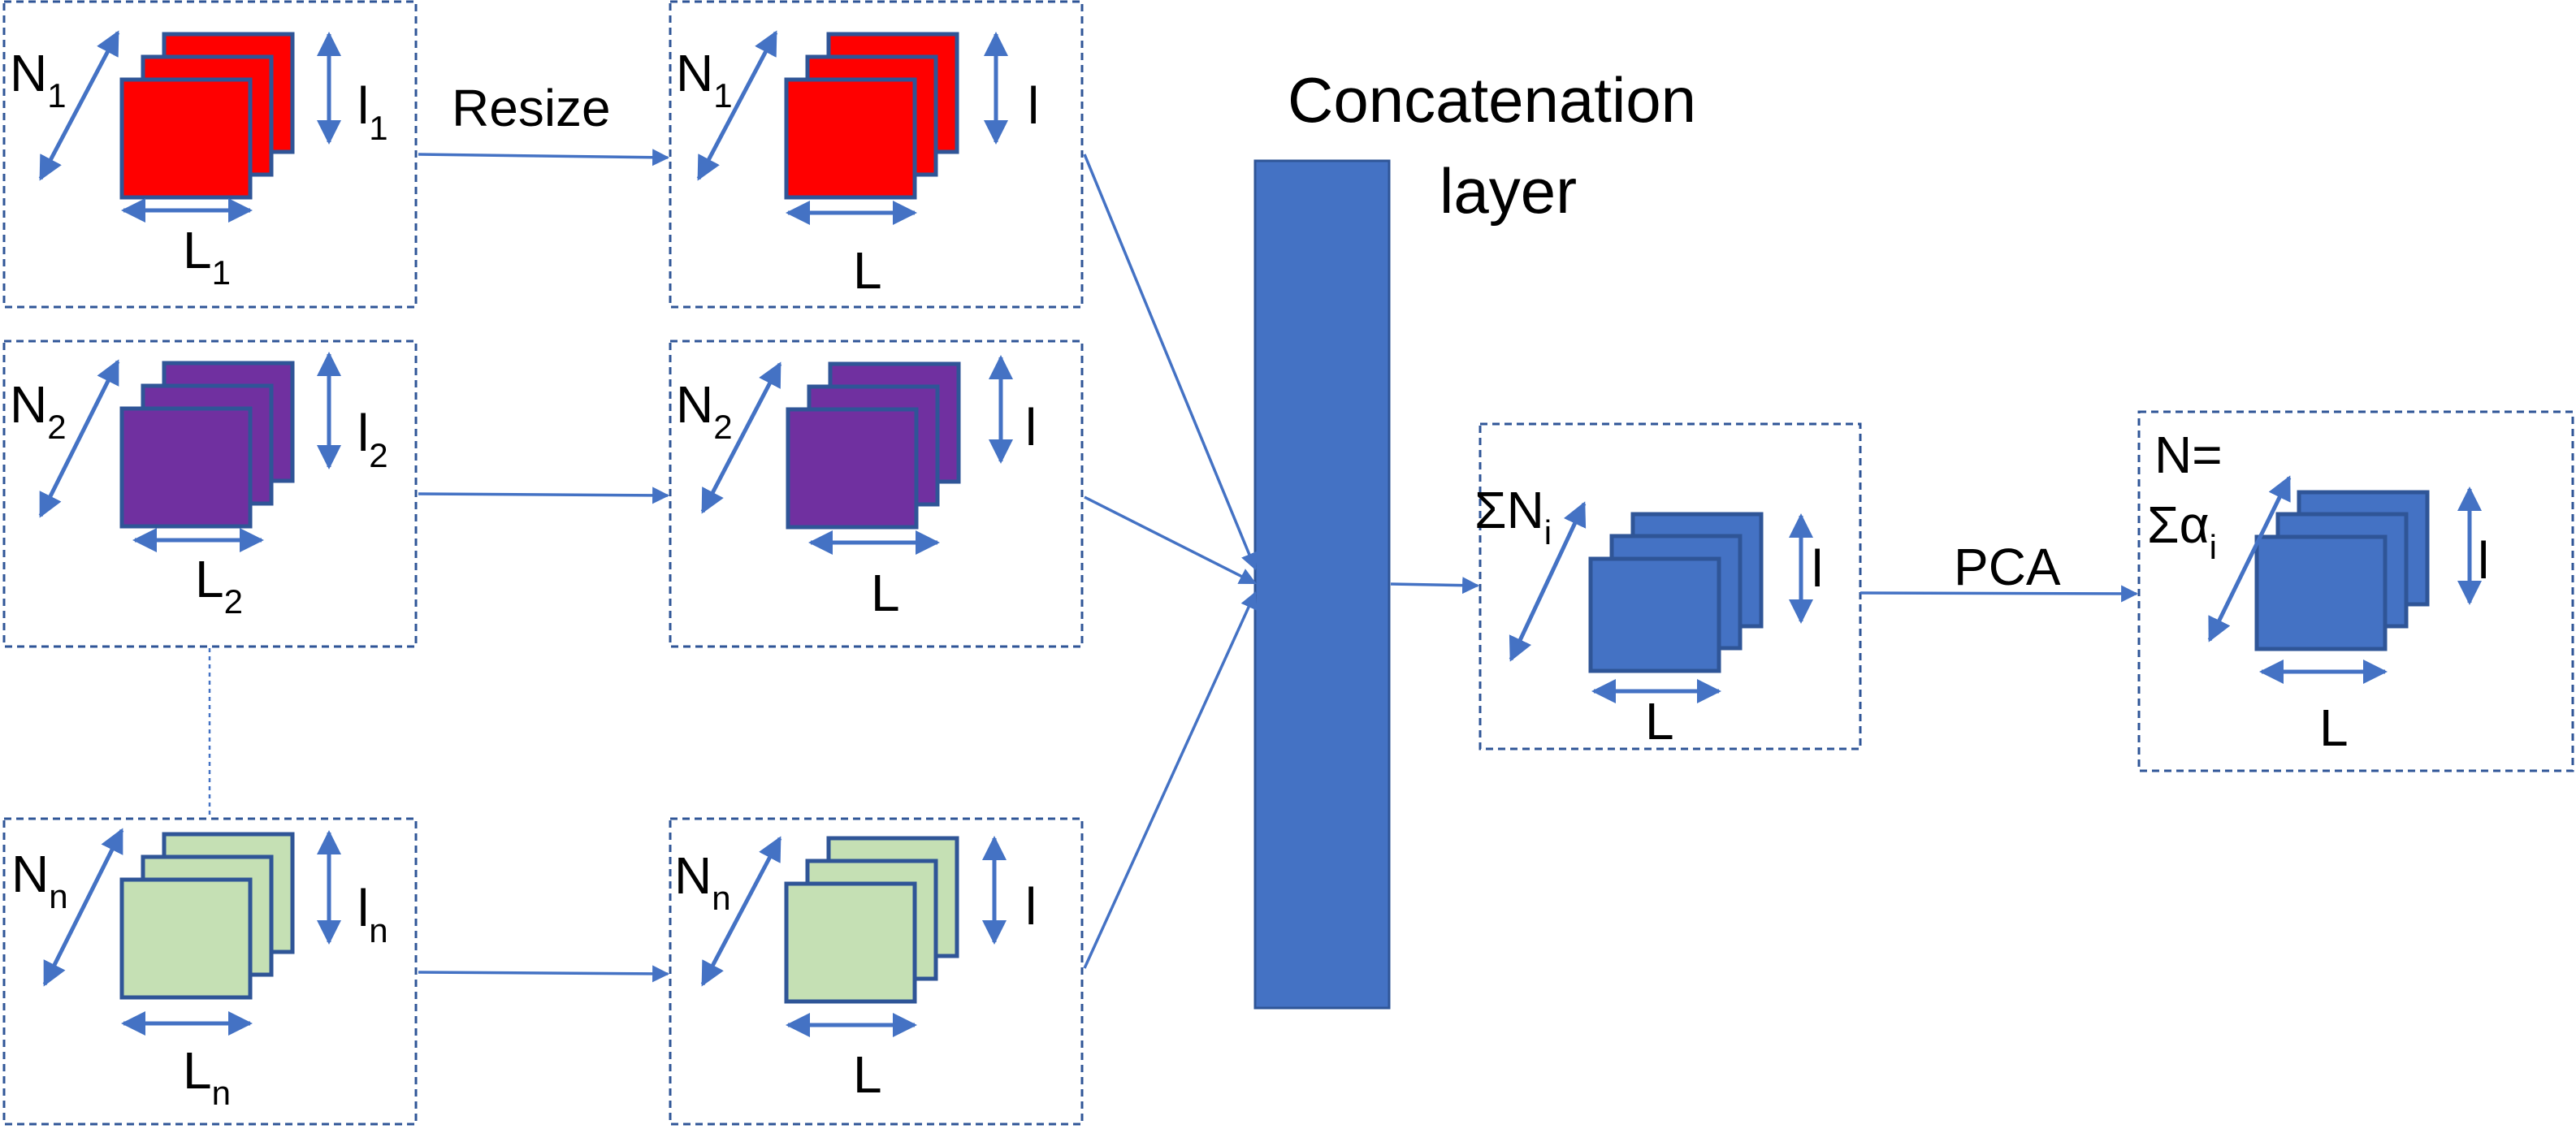 This screenshot has width=2576, height=1129. I want to click on count-label-pca-output-line2: Σαi, so click(2182, 530).